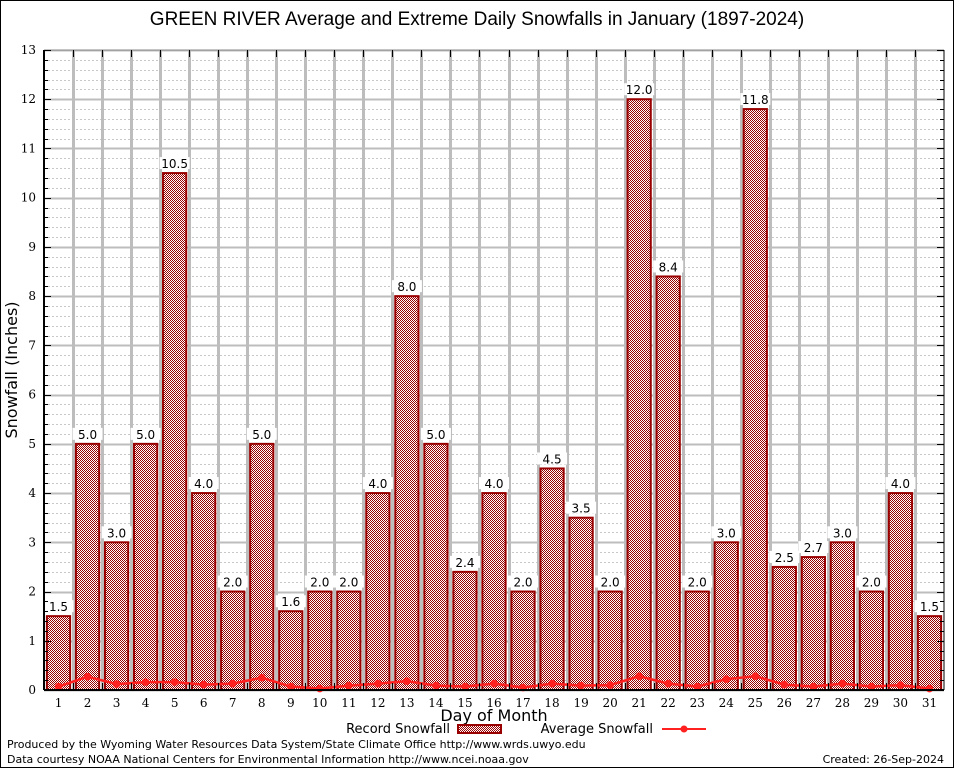 This screenshot has width=954, height=768. Describe the element at coordinates (842, 533) in the screenshot. I see `bar-value-label: 3.0` at that location.